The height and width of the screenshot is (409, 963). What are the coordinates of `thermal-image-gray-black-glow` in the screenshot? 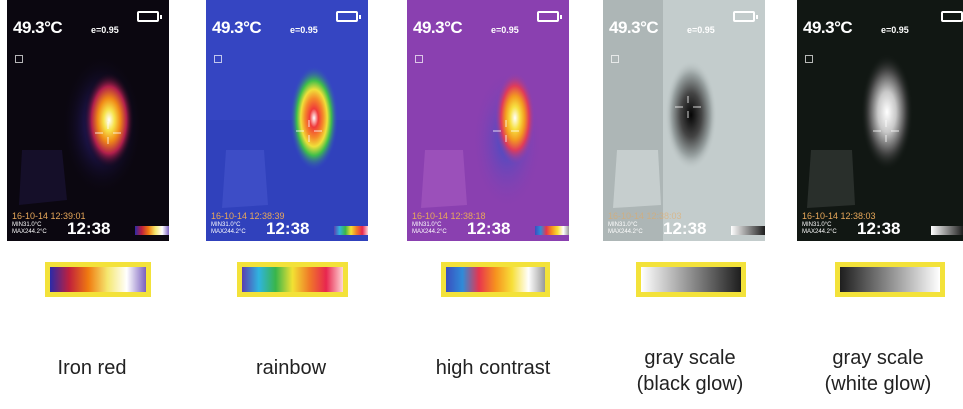 It's located at (684, 120).